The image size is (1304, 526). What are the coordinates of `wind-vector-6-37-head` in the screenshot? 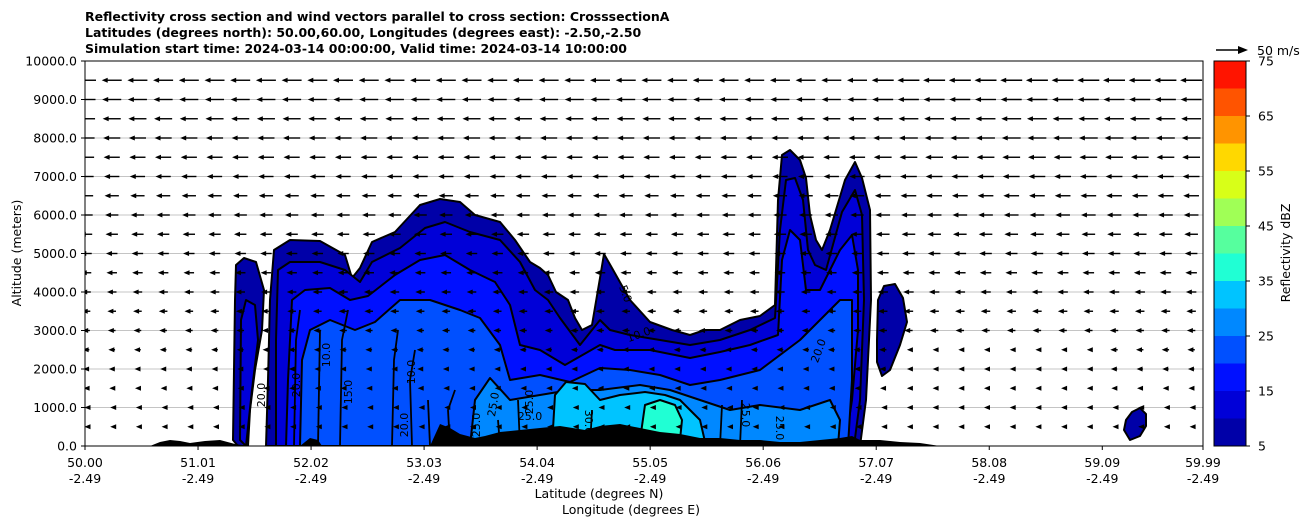 It's located at (1035, 311).